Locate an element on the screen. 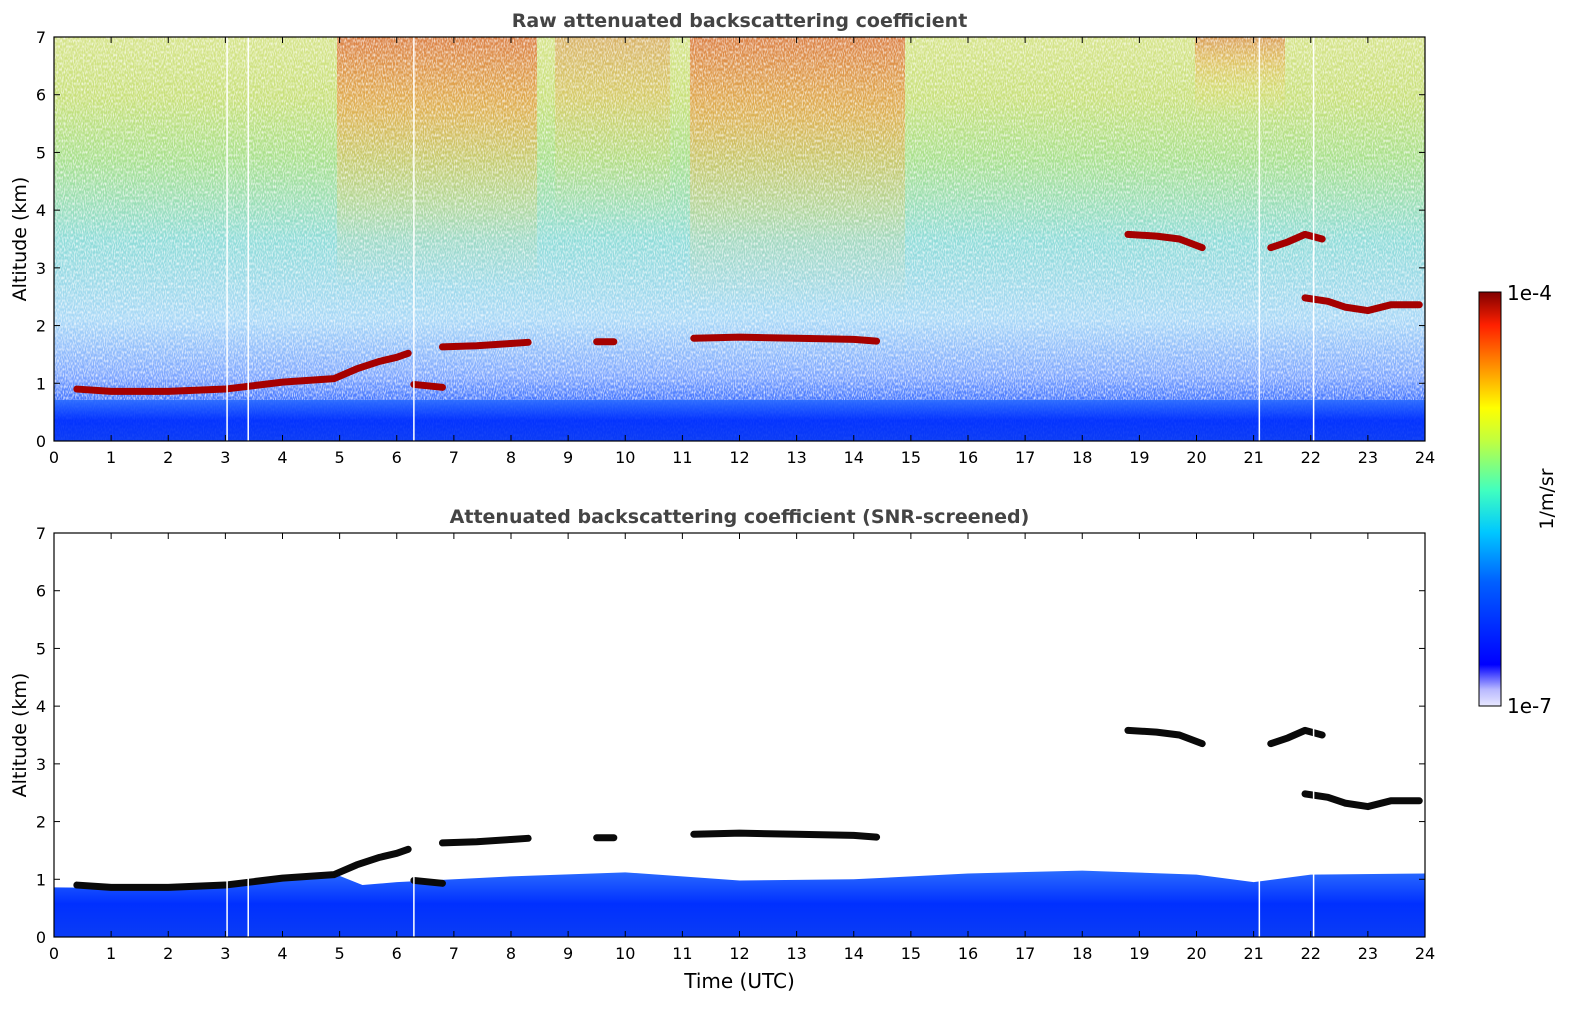  colorbar: 1e-4 1e-7 1/m/sr is located at coordinates (1518, 499).